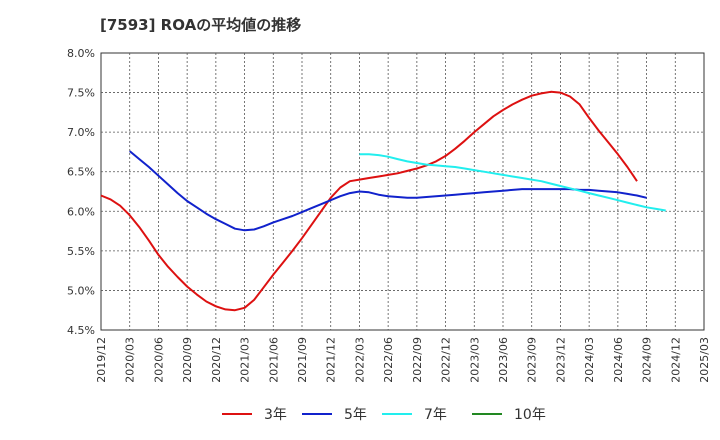  What do you see at coordinates (275, 415) in the screenshot?
I see `legend-label-1: 3年` at bounding box center [275, 415].